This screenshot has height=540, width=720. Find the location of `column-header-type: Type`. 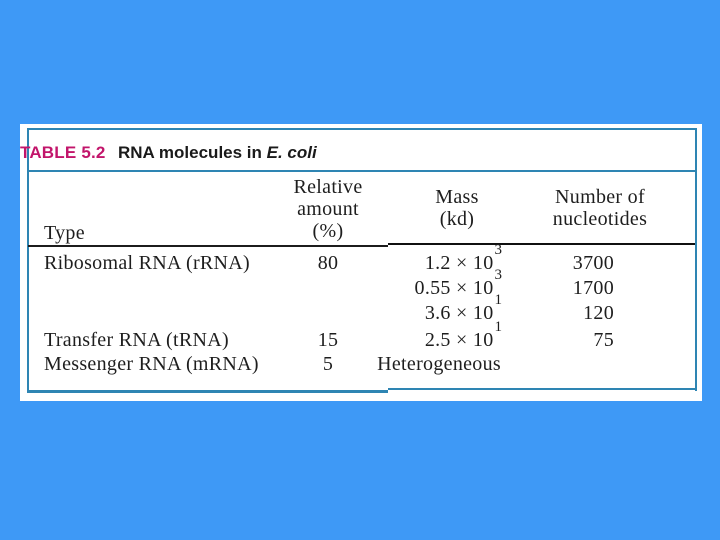

column-header-type: Type is located at coordinates (64, 233).